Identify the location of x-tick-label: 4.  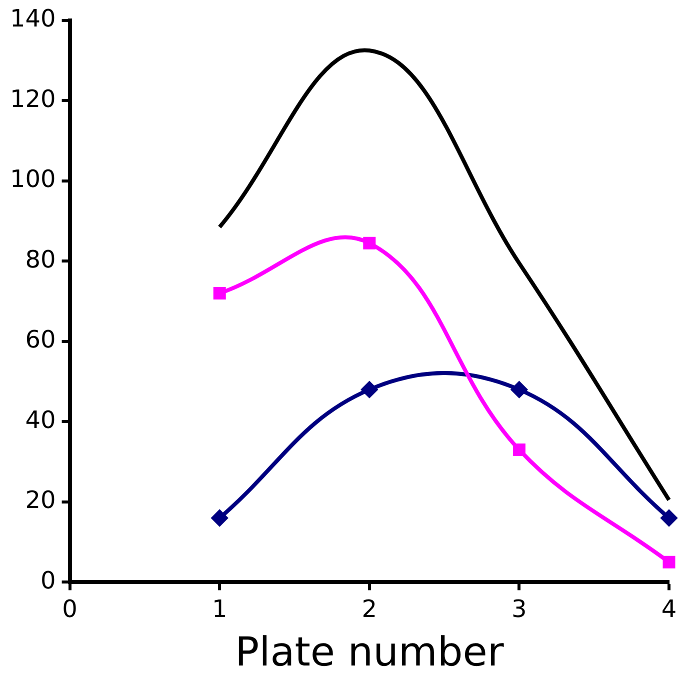
(669, 608).